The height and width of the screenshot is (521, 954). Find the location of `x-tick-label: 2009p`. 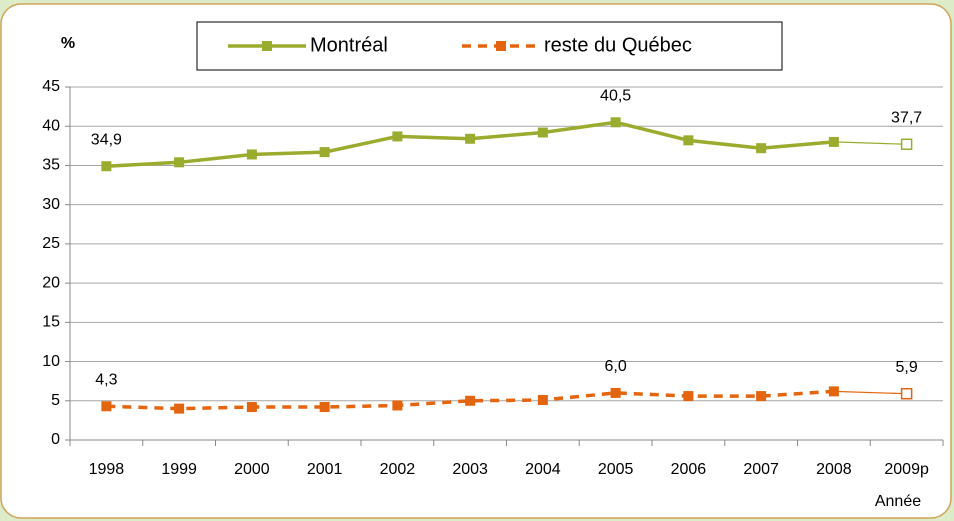

x-tick-label: 2009p is located at coordinates (906, 469).